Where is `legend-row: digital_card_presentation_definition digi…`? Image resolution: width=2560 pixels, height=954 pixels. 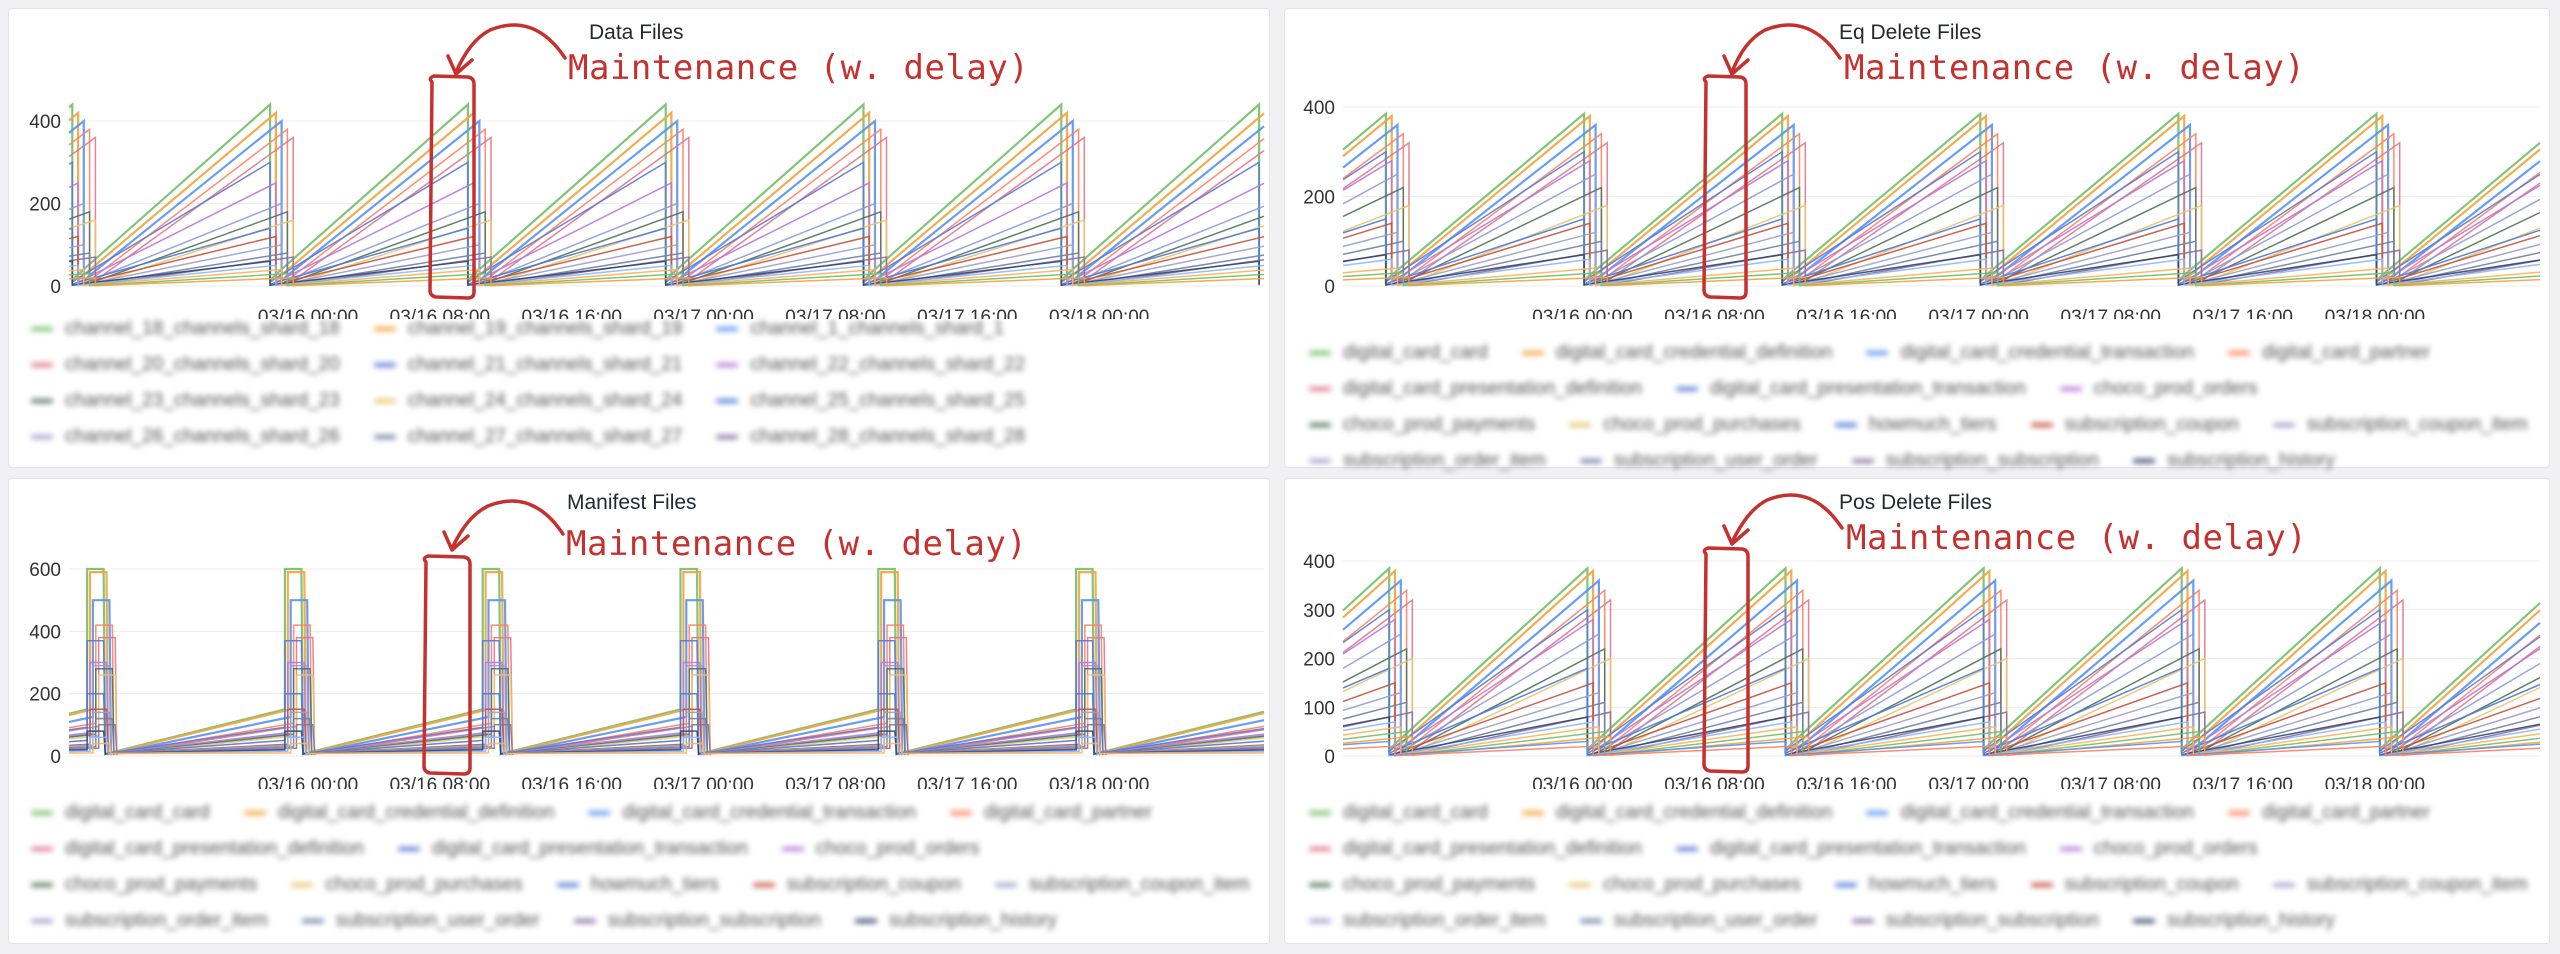
legend-row: digital_card_presentation_definition digi… is located at coordinates (1934, 389).